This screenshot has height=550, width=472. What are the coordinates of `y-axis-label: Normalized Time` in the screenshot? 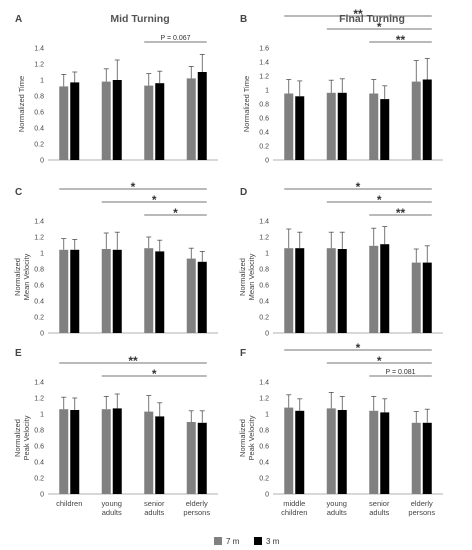 It's located at (246, 104).